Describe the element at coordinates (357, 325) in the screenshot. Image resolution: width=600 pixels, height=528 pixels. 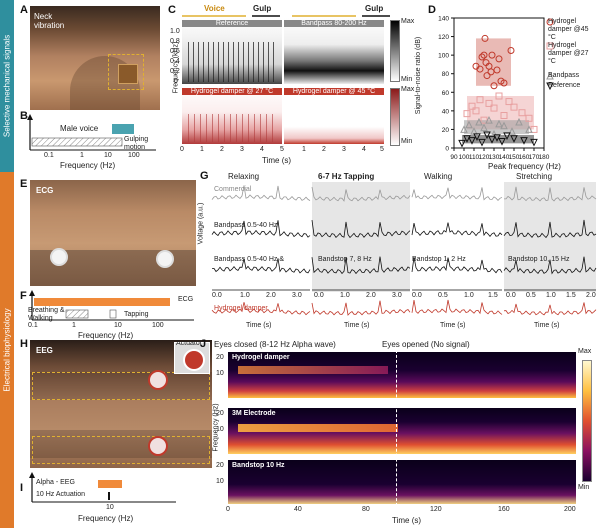
I see `g-xlabel-2: Time (s)` at that location.